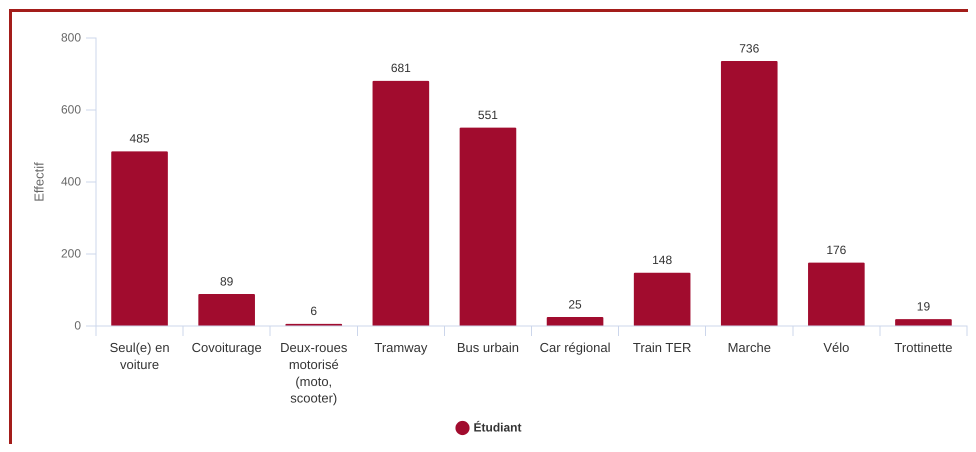  I want to click on data-label: 681, so click(401, 68).